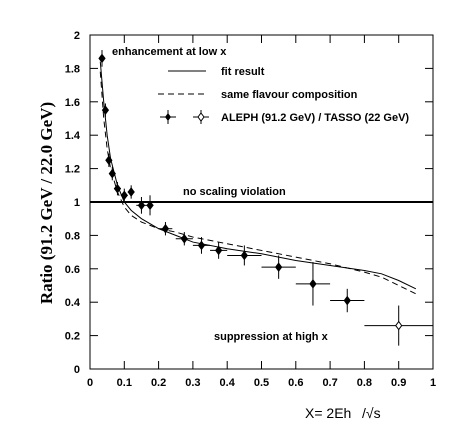  Describe the element at coordinates (364, 383) in the screenshot. I see `x-tick-label: 0.8` at that location.